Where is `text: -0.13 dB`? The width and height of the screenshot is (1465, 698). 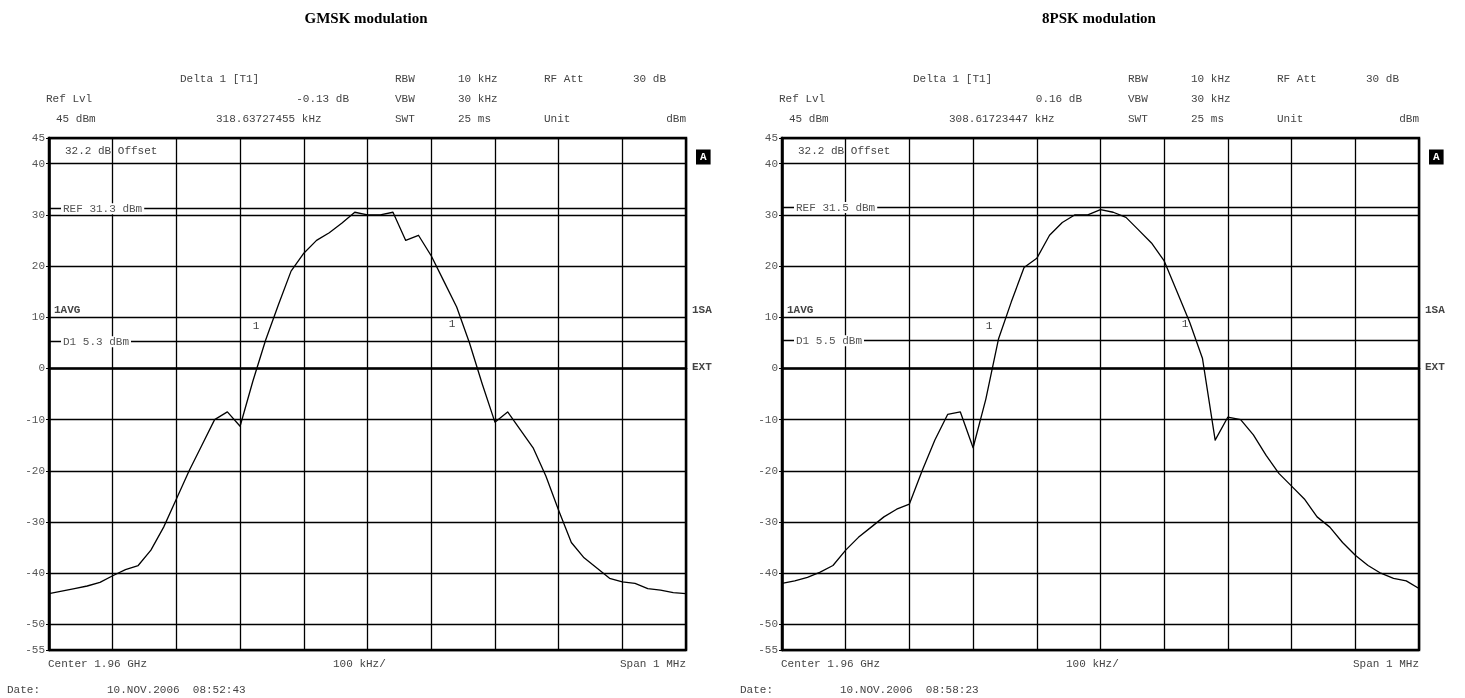
text: -0.13 dB is located at coordinates (323, 99).